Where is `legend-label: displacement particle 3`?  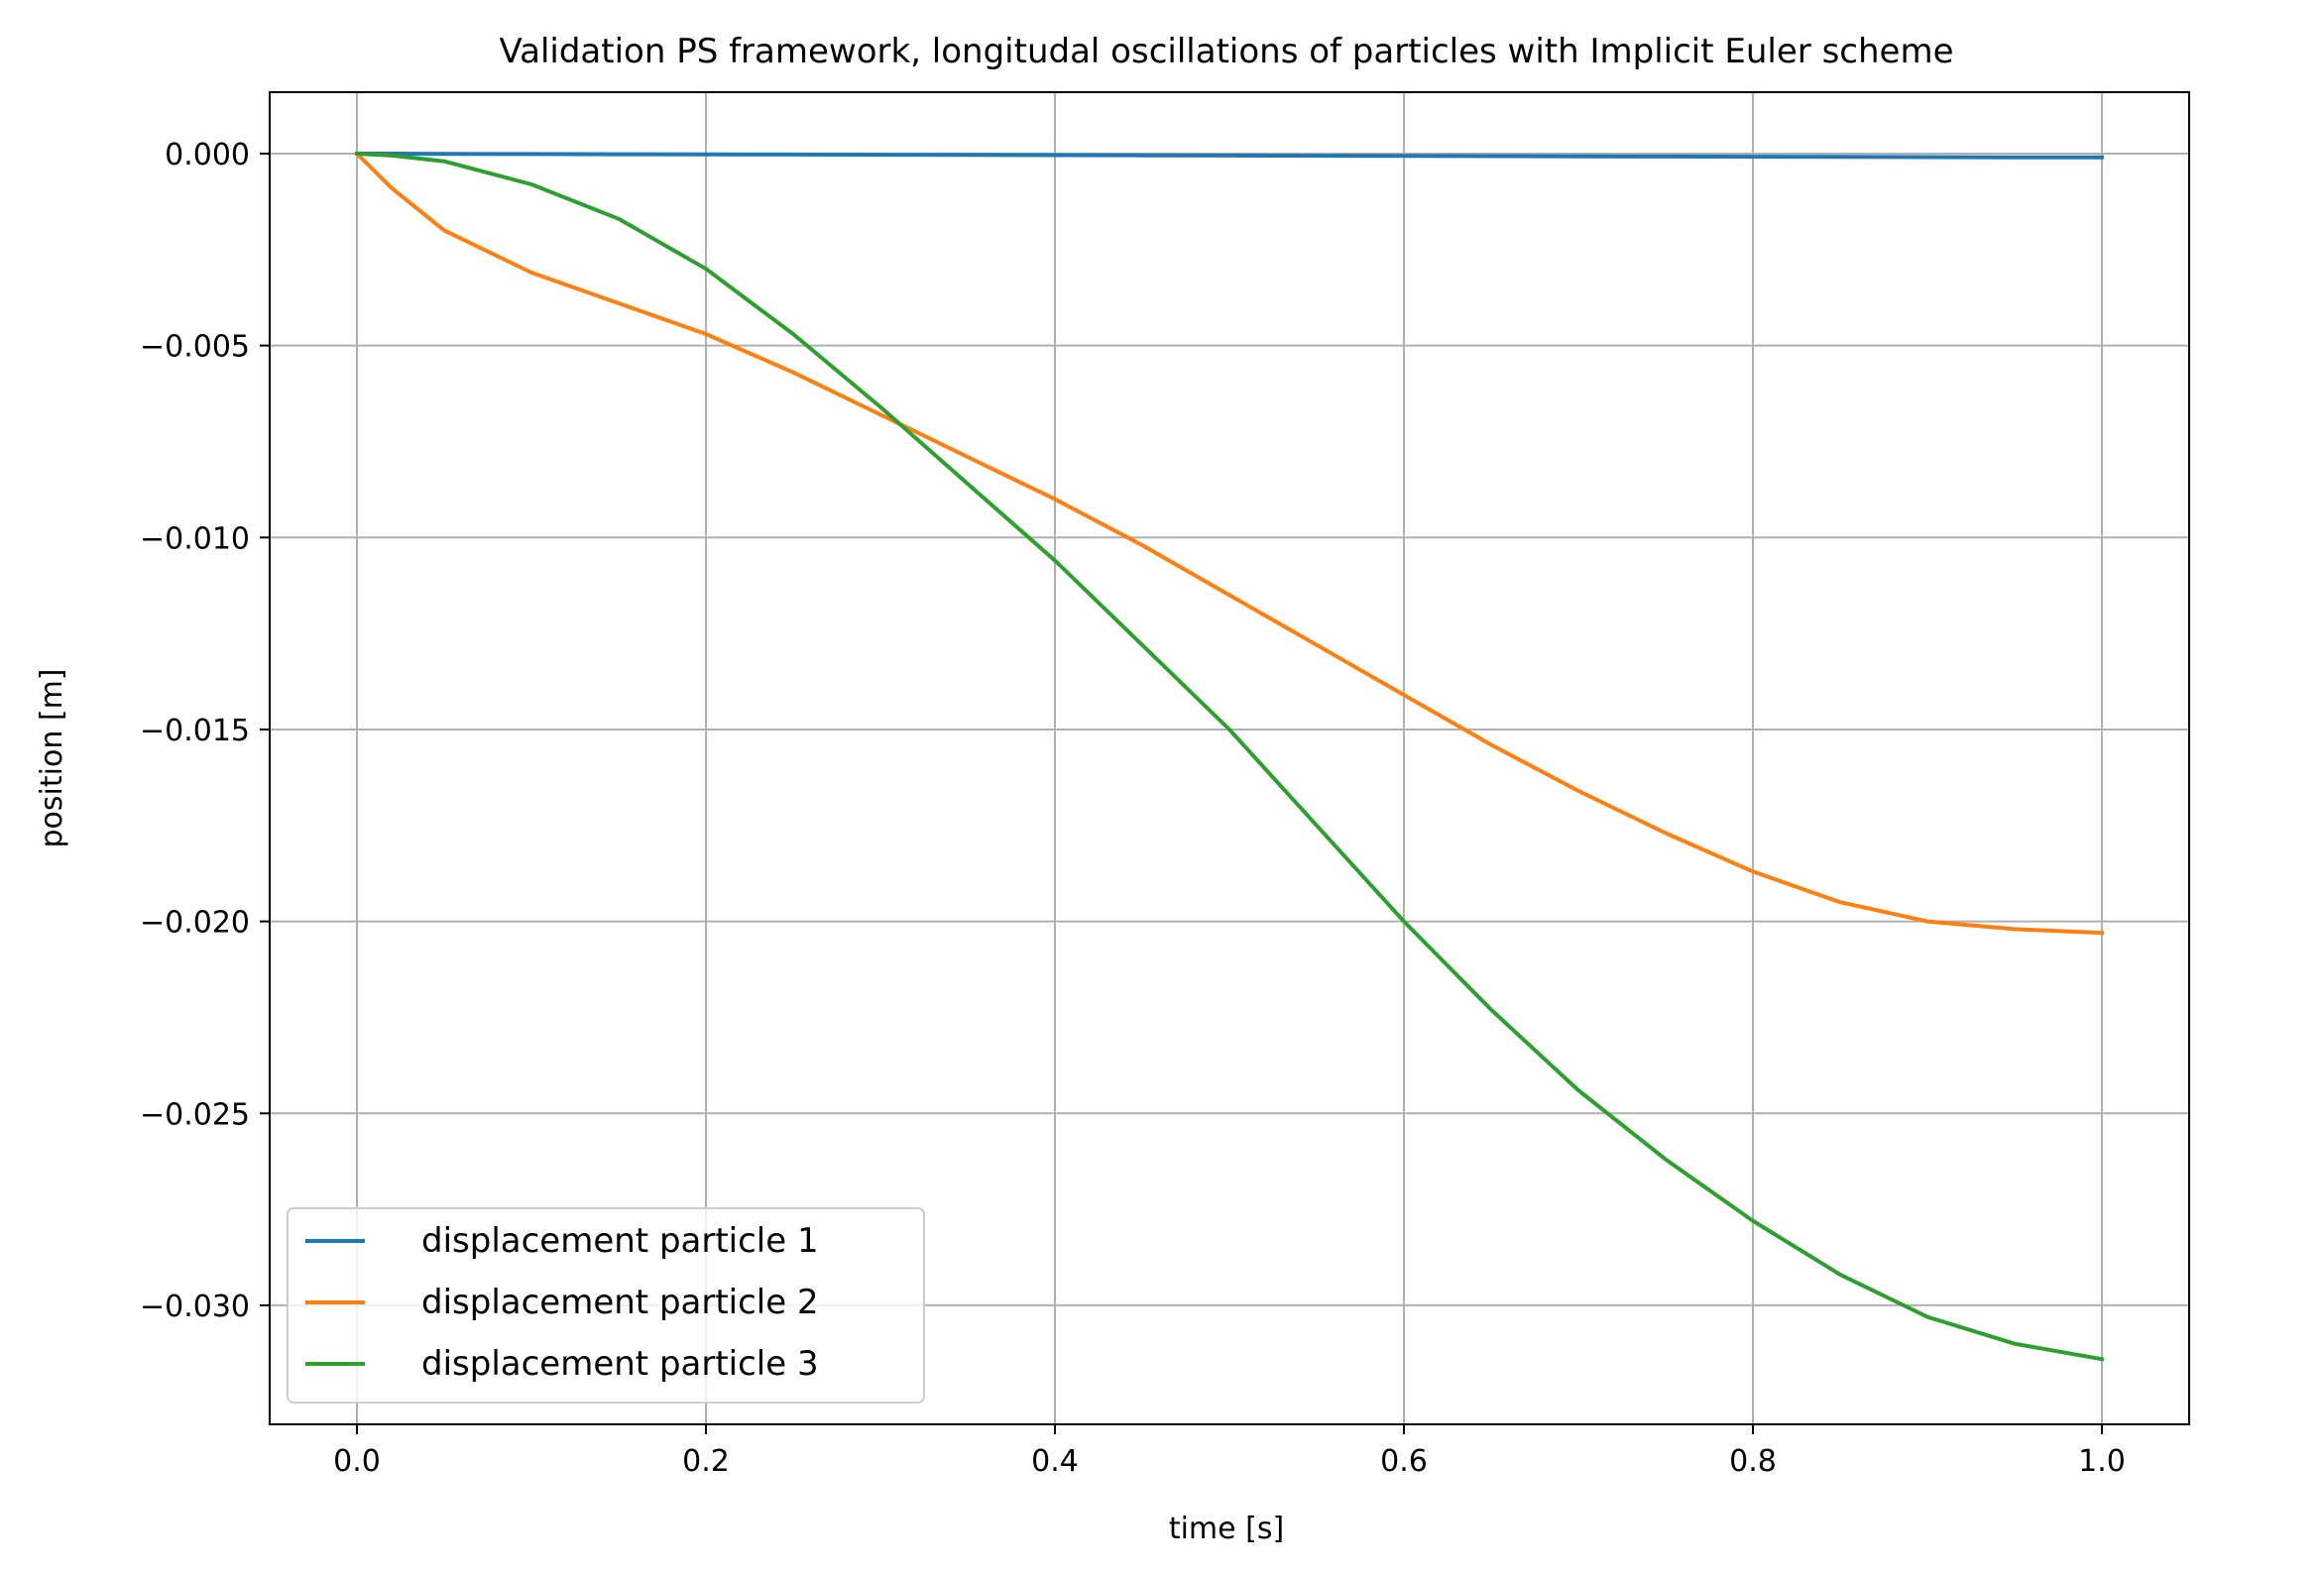
legend-label: displacement particle 3 is located at coordinates (620, 1364).